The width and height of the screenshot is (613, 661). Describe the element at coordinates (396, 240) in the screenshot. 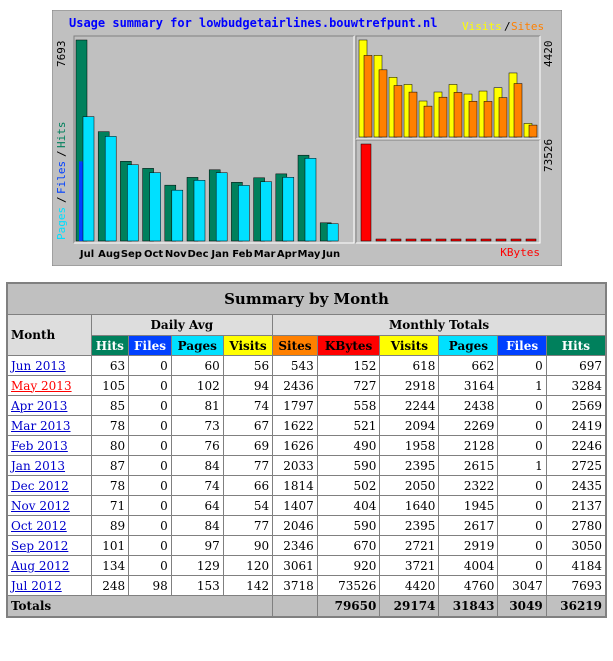

I see `bar-kbytes-sep` at that location.